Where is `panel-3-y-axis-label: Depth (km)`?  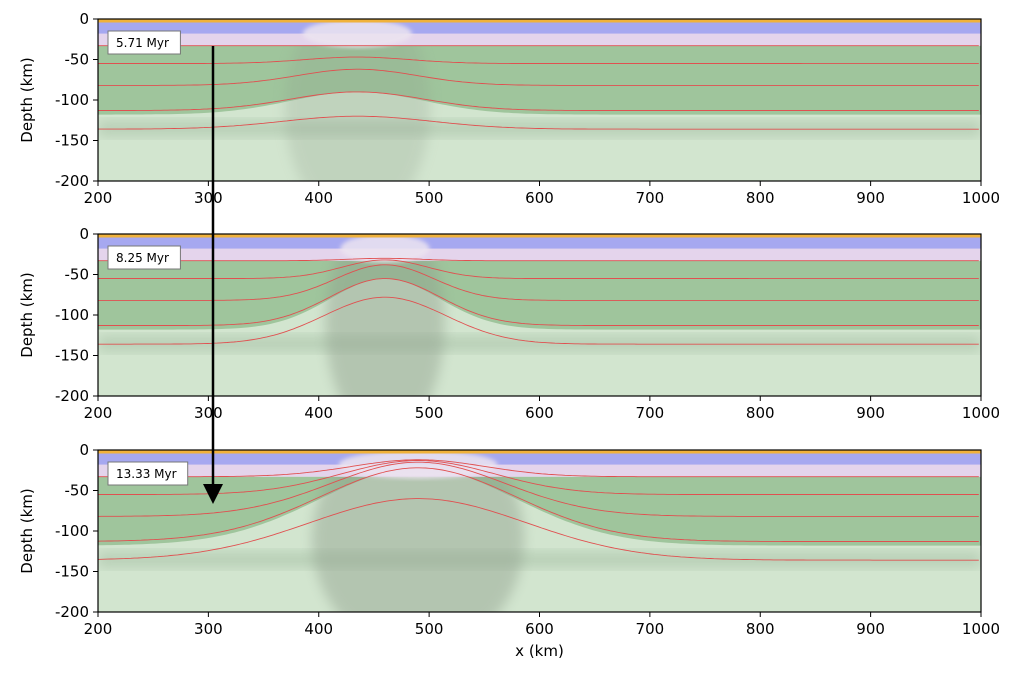 panel-3-y-axis-label: Depth (km) is located at coordinates (27, 530).